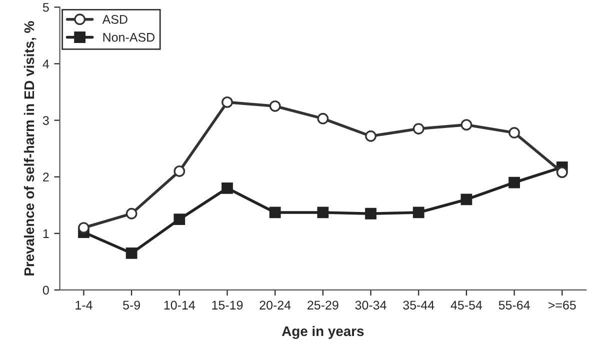  I want to click on x-tick-label: >=65, so click(562, 305).